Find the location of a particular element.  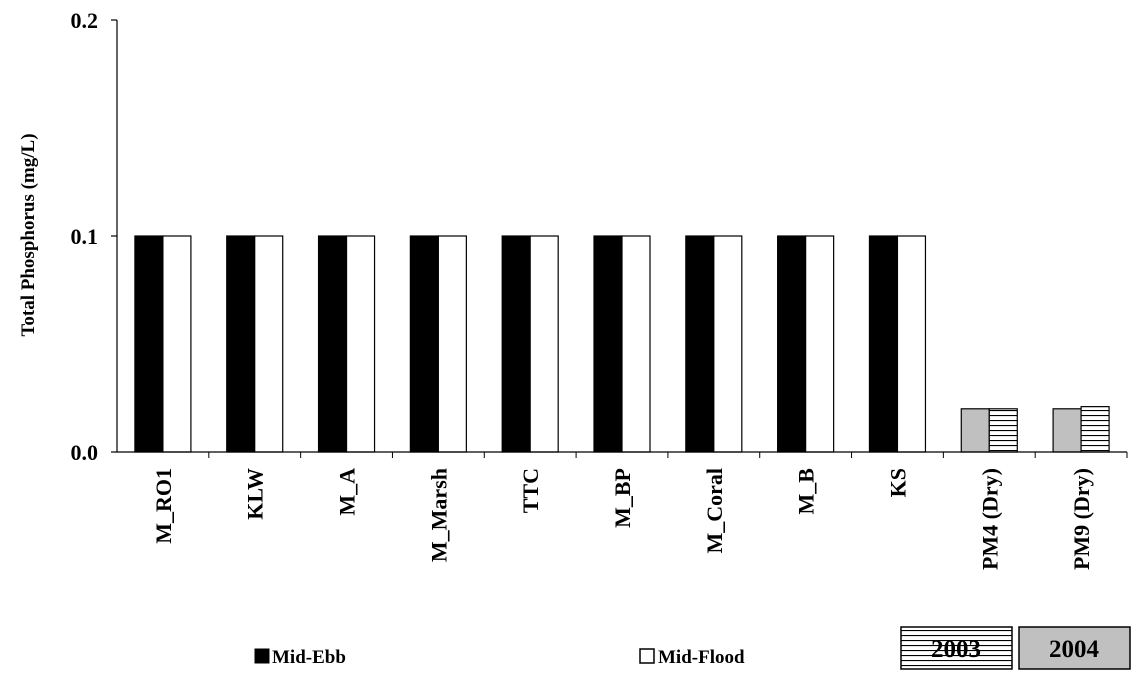

bar-mid-ebb-m-a is located at coordinates (332, 344).